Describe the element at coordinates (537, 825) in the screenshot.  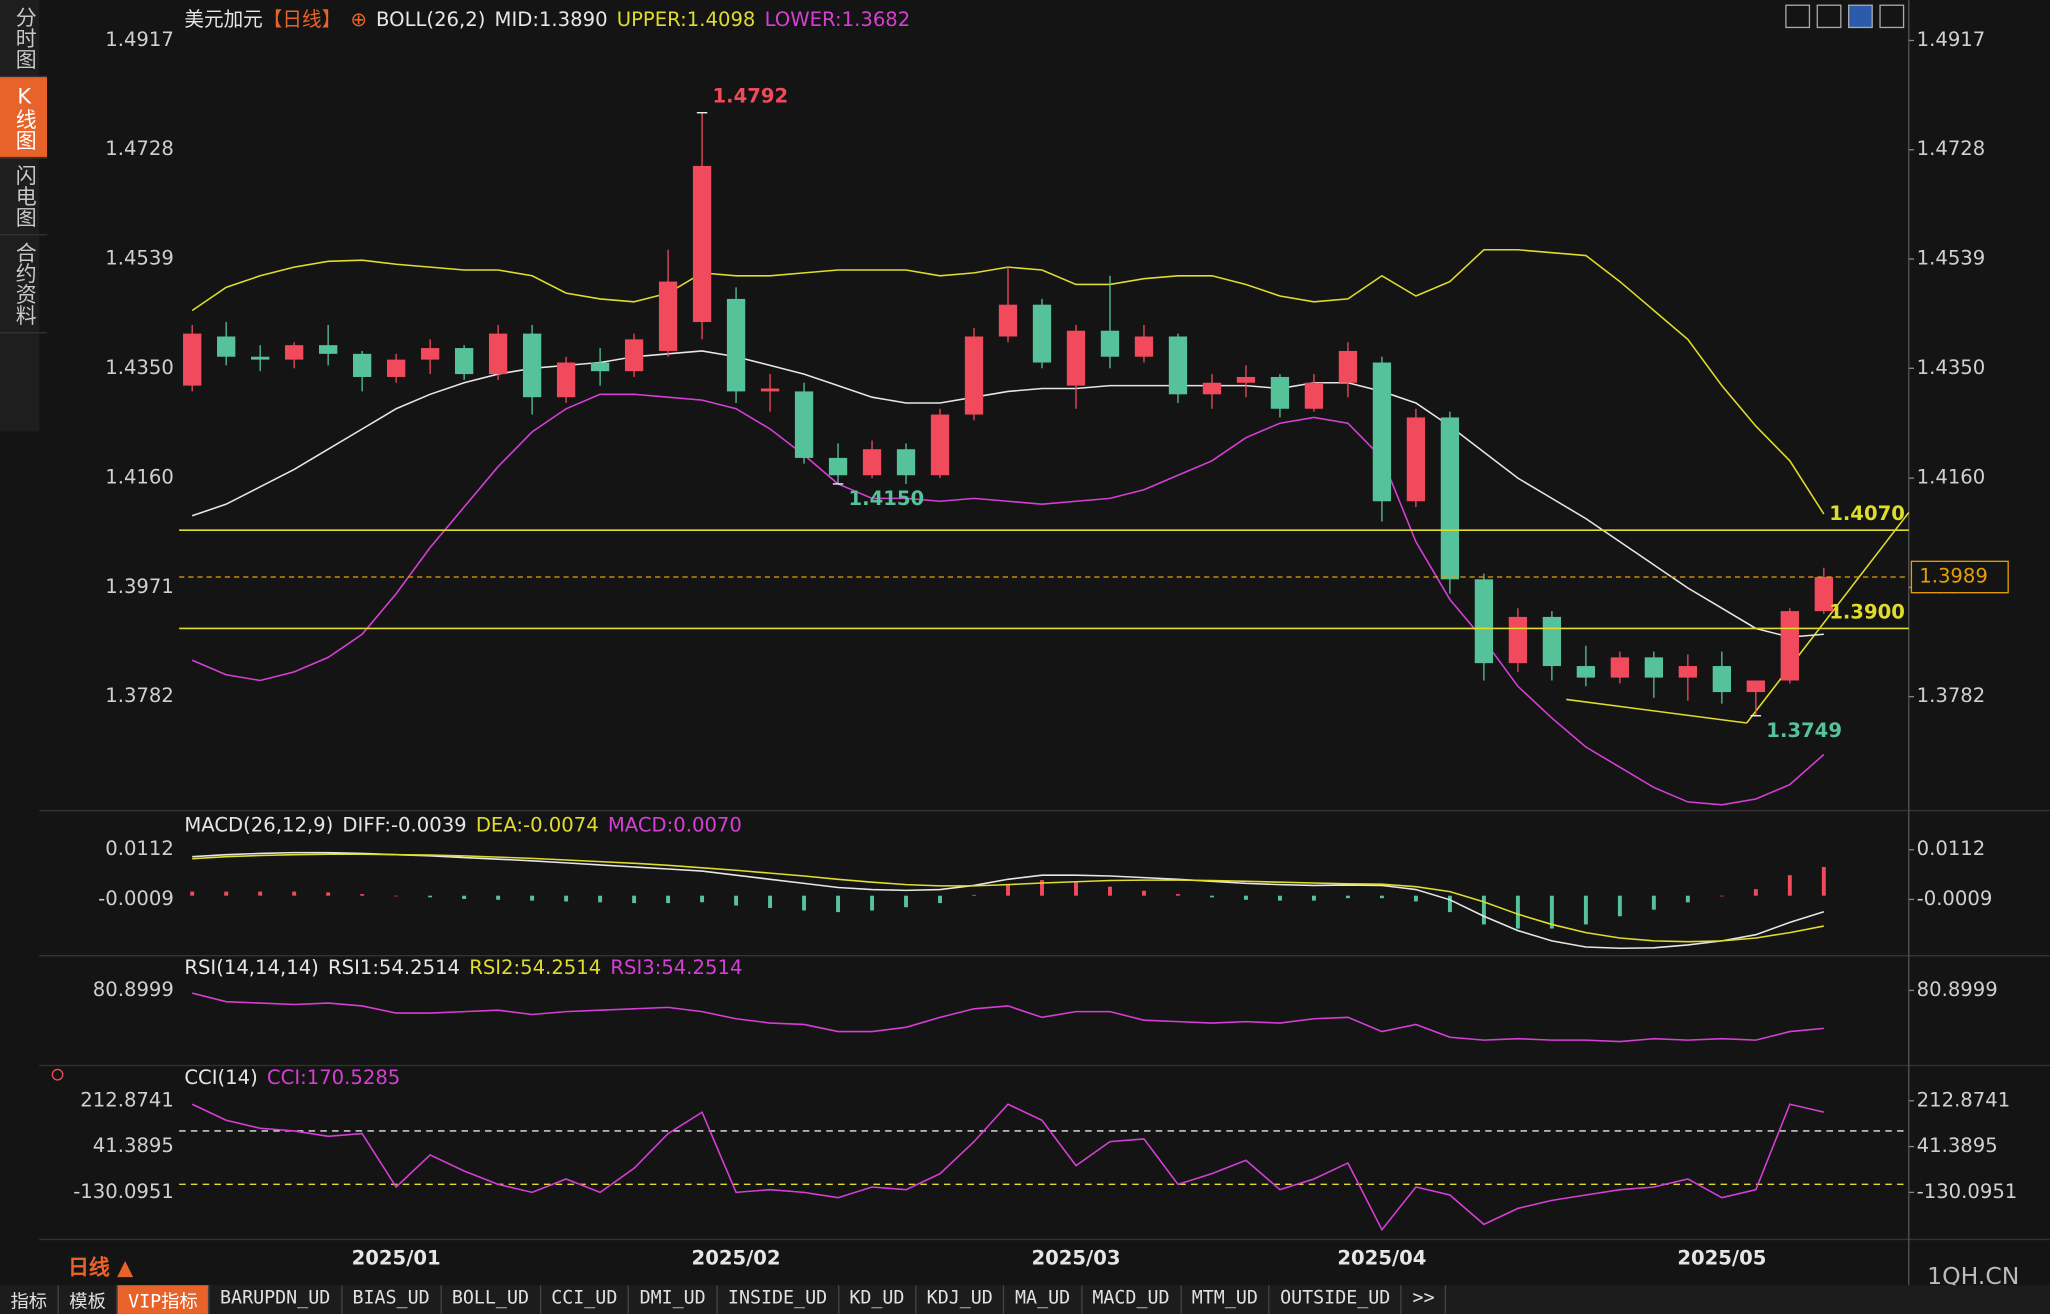
I see `legend-entry: DEA:-0.0074` at that location.